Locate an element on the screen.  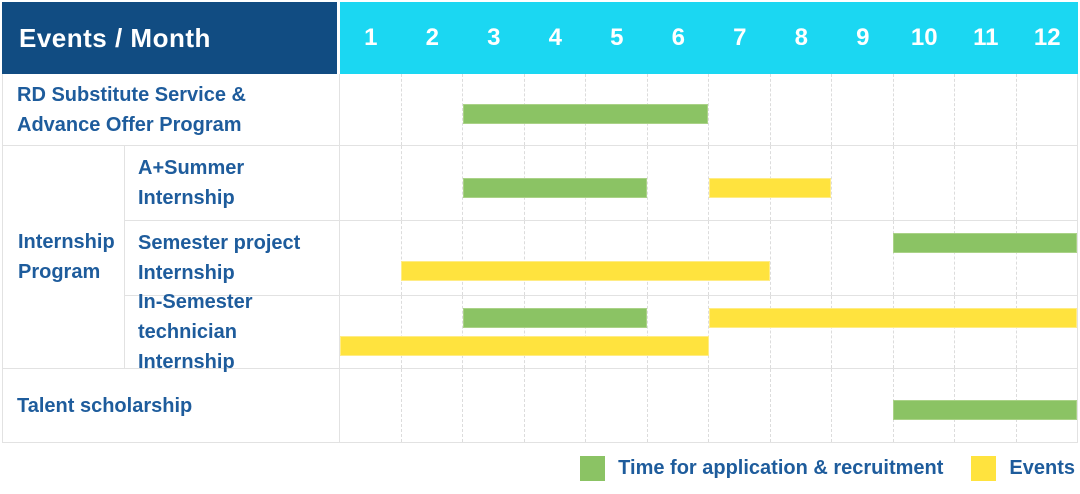
month-header-cell: 7 is located at coordinates (740, 38).